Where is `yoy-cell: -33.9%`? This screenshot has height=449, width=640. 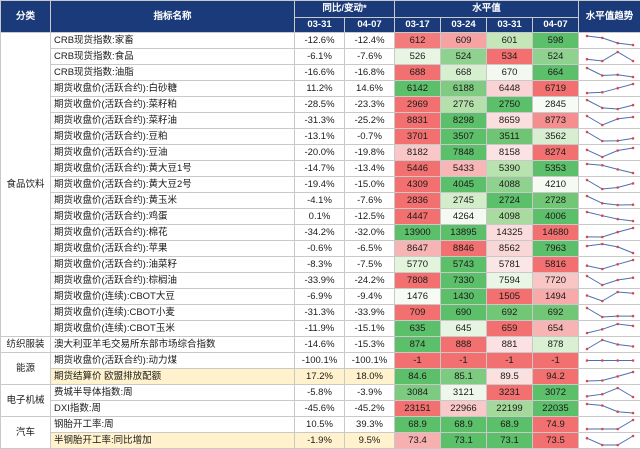 yoy-cell: -33.9% is located at coordinates (370, 313).